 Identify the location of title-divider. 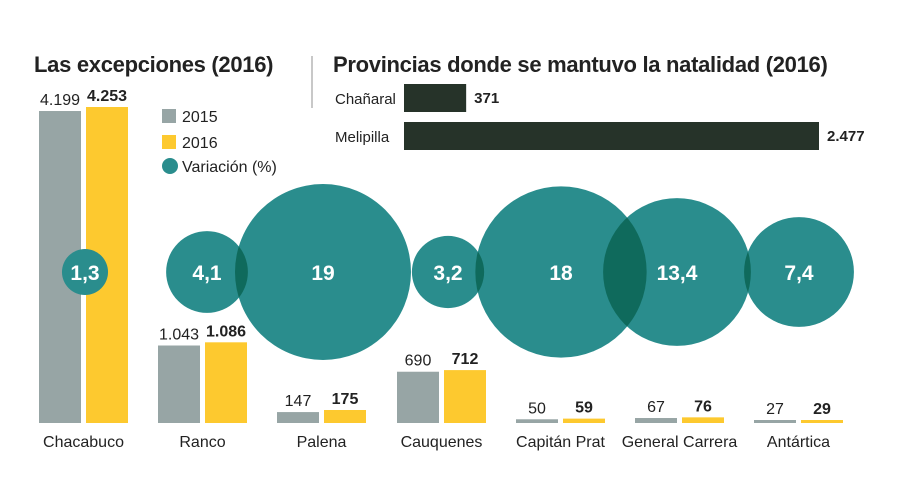
(312, 82).